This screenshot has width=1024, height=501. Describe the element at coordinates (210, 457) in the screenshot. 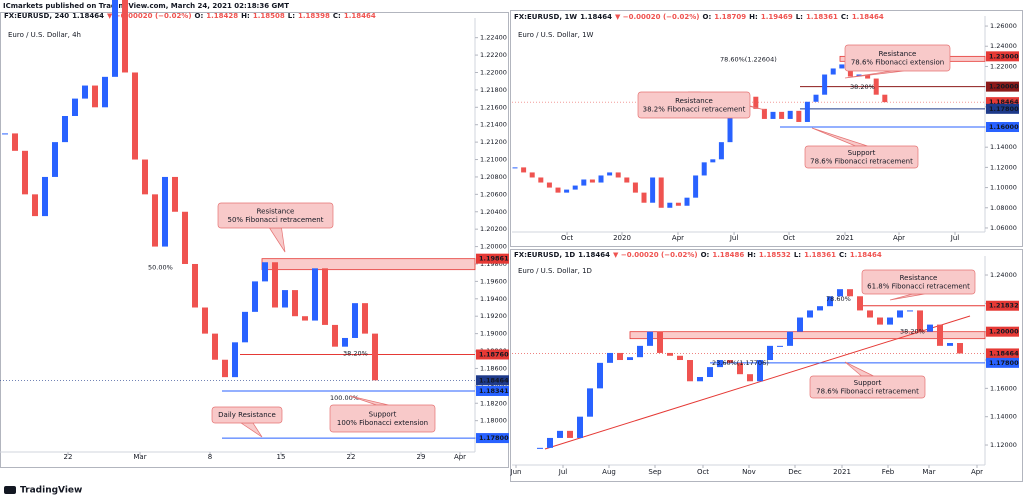

I see `x-tick-label: 8` at that location.